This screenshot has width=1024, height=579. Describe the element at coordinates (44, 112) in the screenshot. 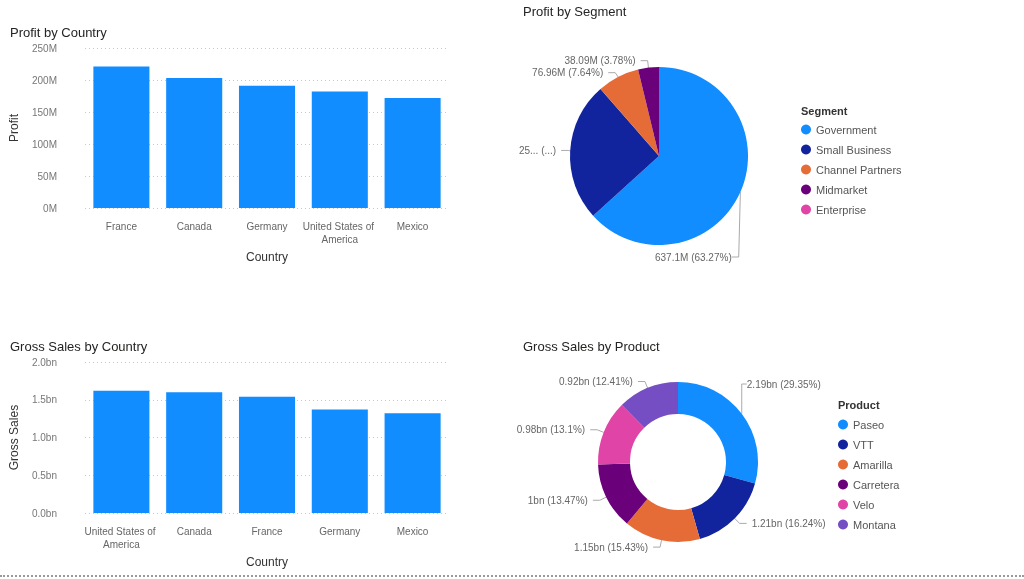

I see `y-tick-label: 150M` at that location.